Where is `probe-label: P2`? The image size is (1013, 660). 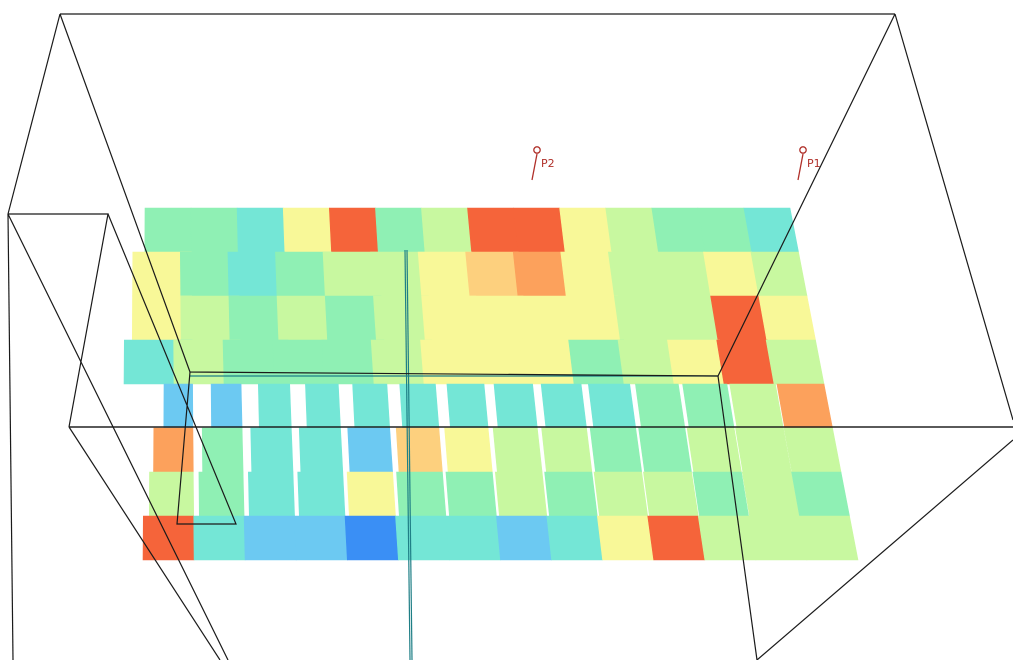 probe-label: P2 is located at coordinates (548, 163).